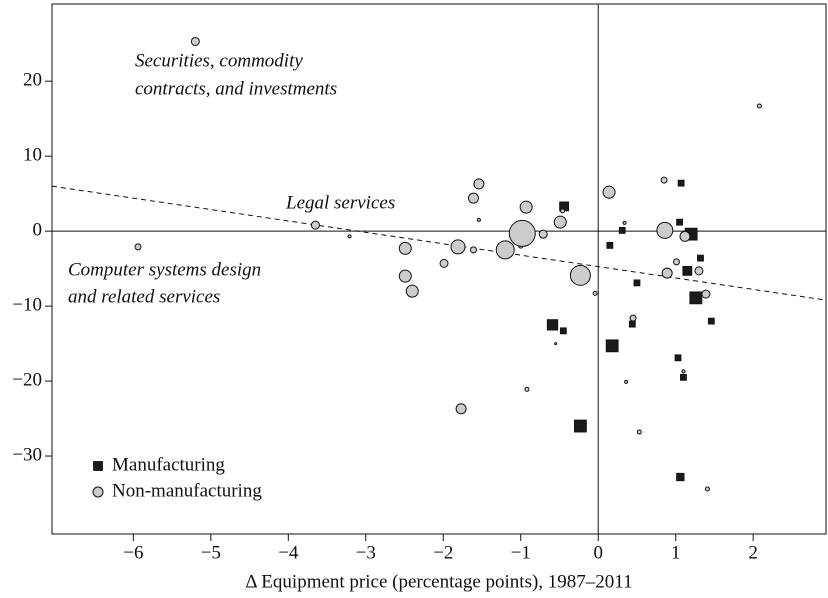 This screenshot has height=598, width=828. I want to click on x-tick-label: 0, so click(598, 552).